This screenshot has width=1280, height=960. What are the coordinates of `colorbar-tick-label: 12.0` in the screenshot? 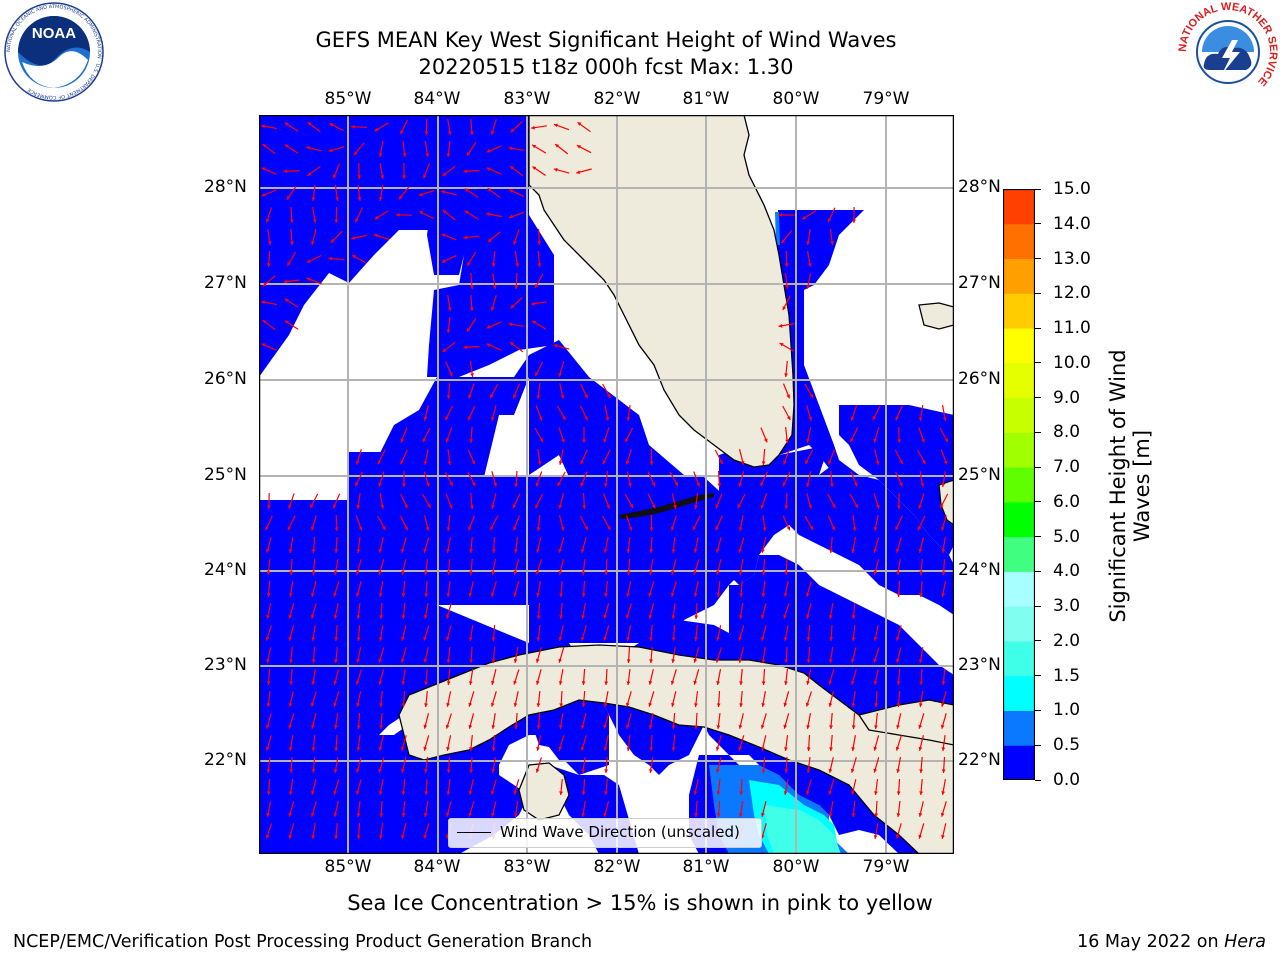 It's located at (1072, 293).